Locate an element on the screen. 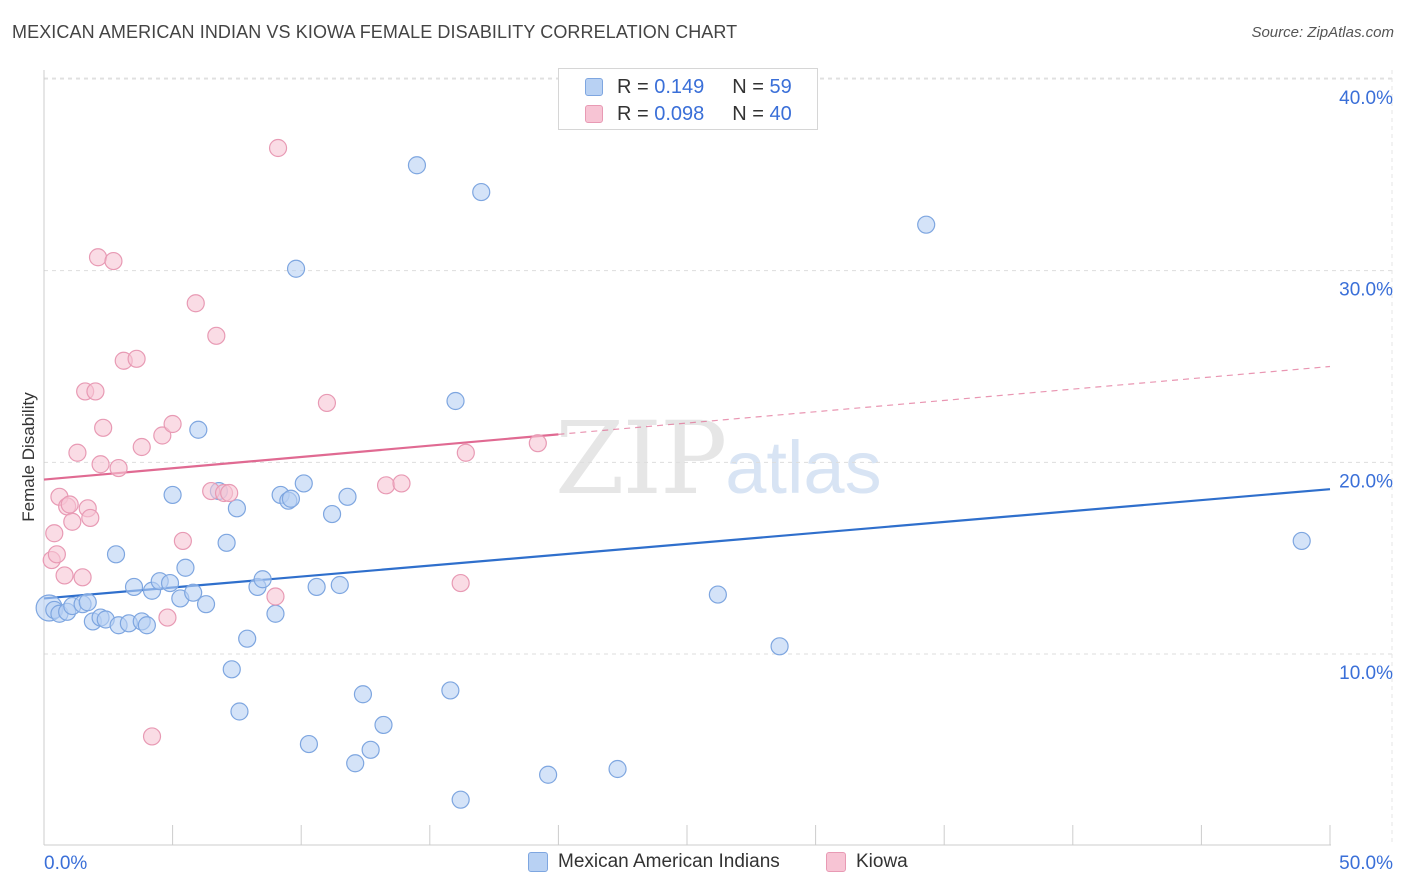 The height and width of the screenshot is (892, 1406). legend-row-pink: R = 0.098 N = 40 is located at coordinates (675, 114).